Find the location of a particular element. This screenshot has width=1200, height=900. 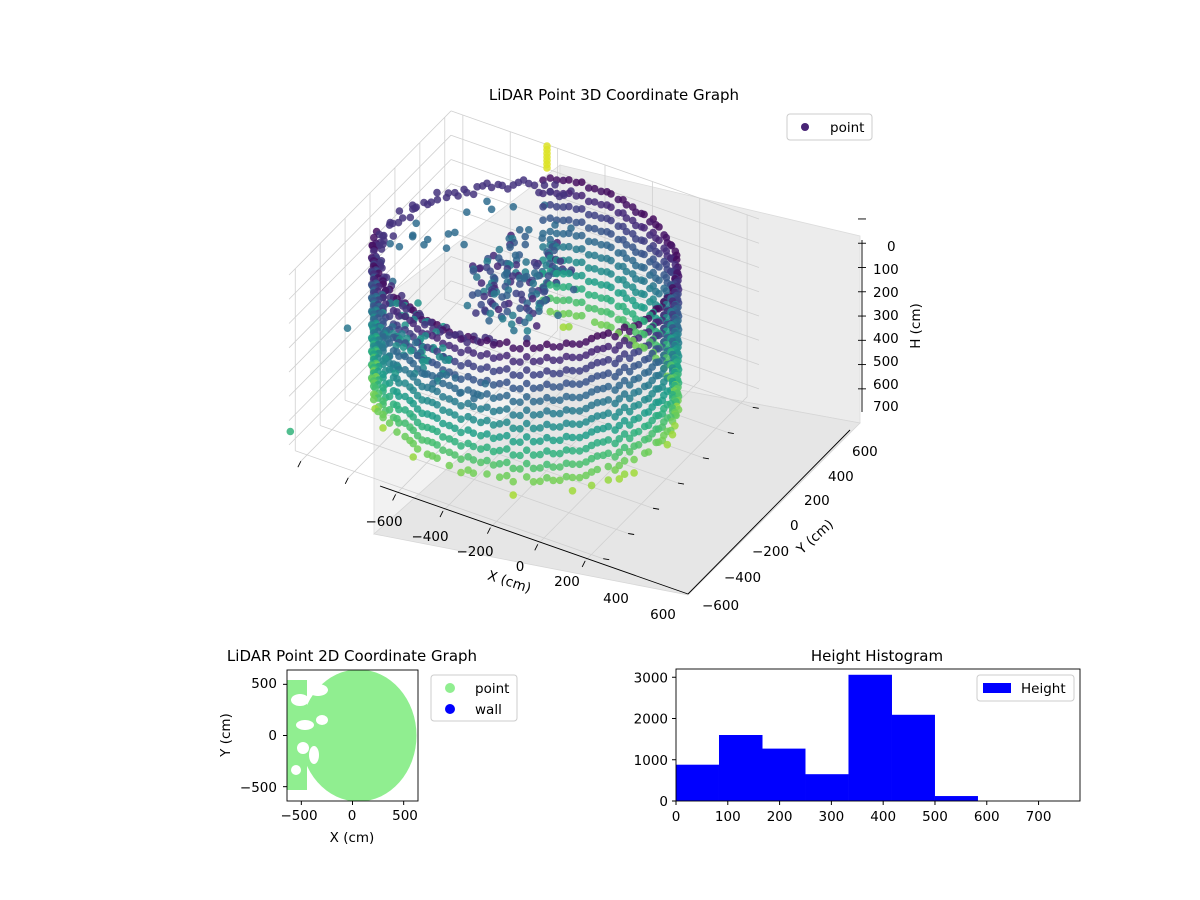

x-tick-mark is located at coordinates (299, 464).